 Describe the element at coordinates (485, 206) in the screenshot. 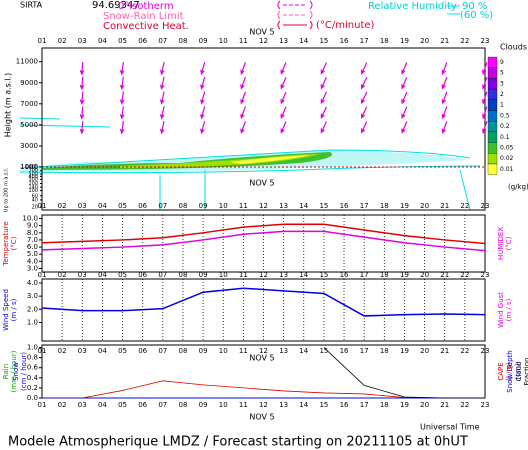

I see `hour-label: 23` at that location.